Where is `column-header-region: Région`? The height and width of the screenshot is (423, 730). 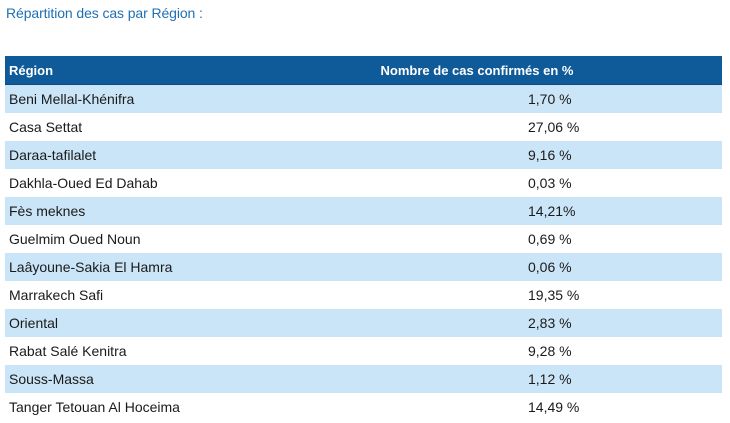
column-header-region: Région is located at coordinates (31, 70).